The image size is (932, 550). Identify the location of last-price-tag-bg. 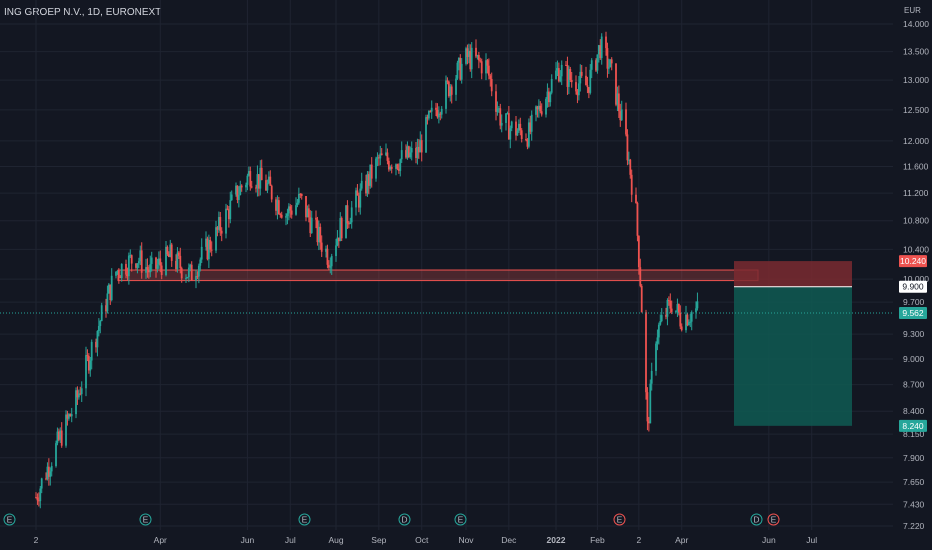
(913, 313).